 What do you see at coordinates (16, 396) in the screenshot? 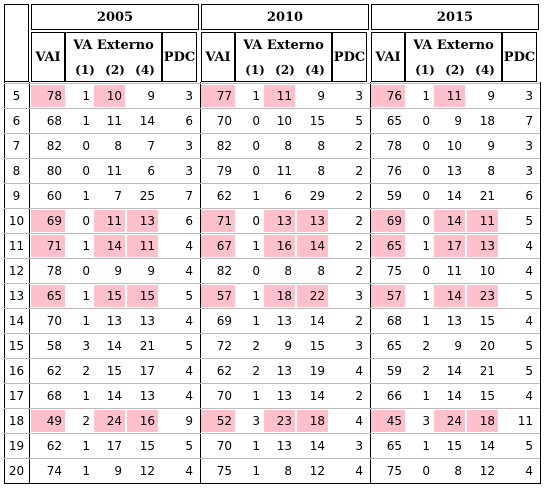
I see `row-id: 17` at bounding box center [16, 396].